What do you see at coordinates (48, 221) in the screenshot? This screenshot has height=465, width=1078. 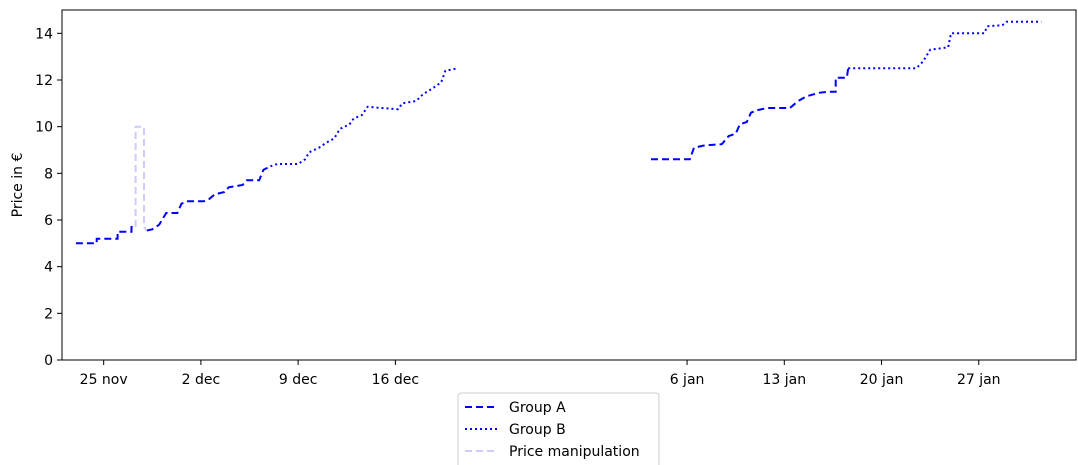 I see `y-tick-label: 6` at bounding box center [48, 221].